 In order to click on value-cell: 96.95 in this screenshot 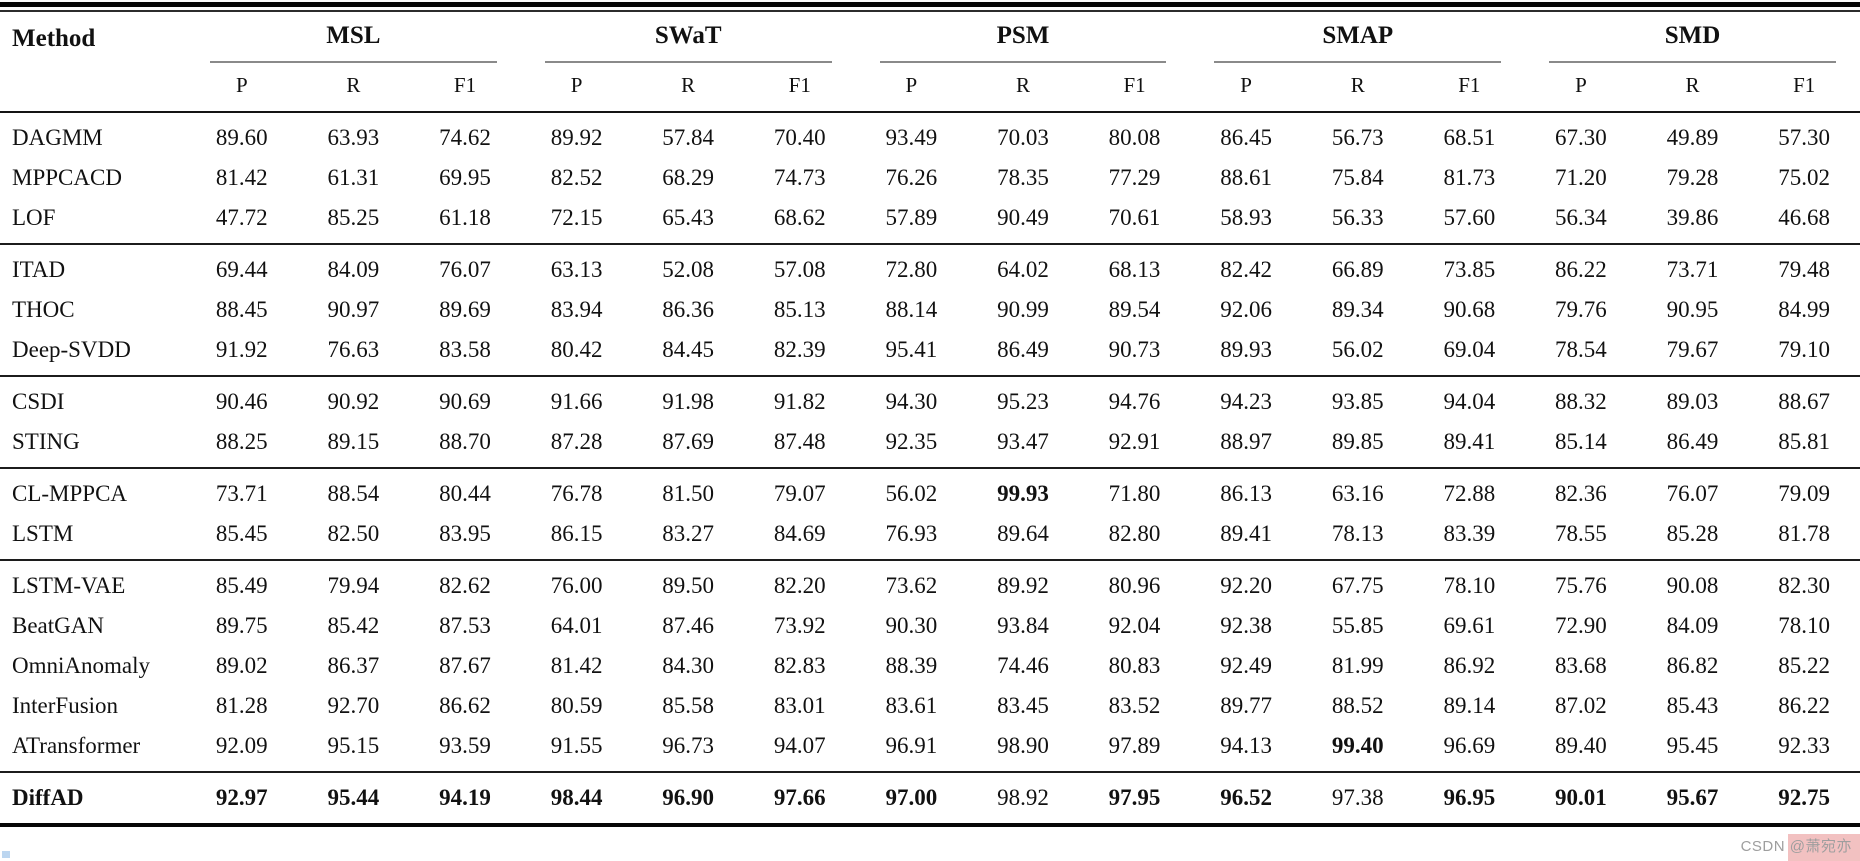, I will do `click(1469, 797)`.